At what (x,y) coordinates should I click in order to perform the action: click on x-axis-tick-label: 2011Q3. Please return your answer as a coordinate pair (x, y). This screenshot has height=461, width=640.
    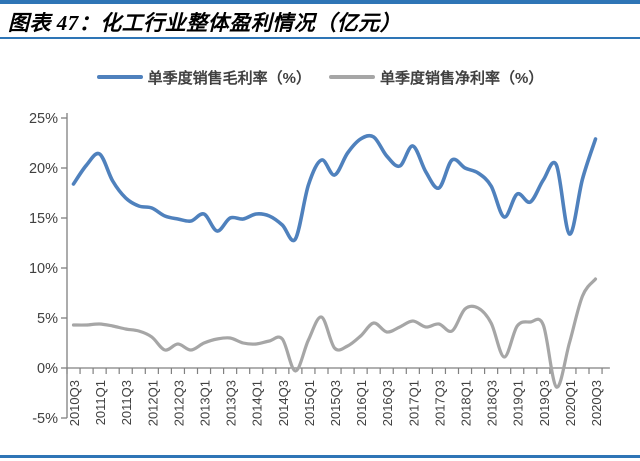
    Looking at the image, I should click on (126, 402).